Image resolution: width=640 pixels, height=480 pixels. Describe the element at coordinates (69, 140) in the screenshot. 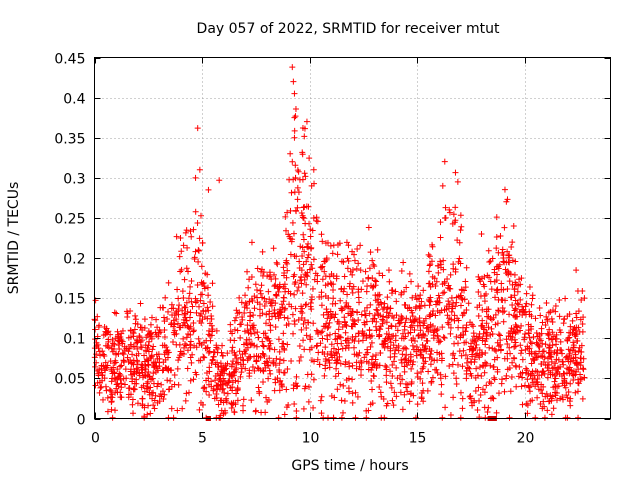

I see `y-tick-label: 0.35` at that location.